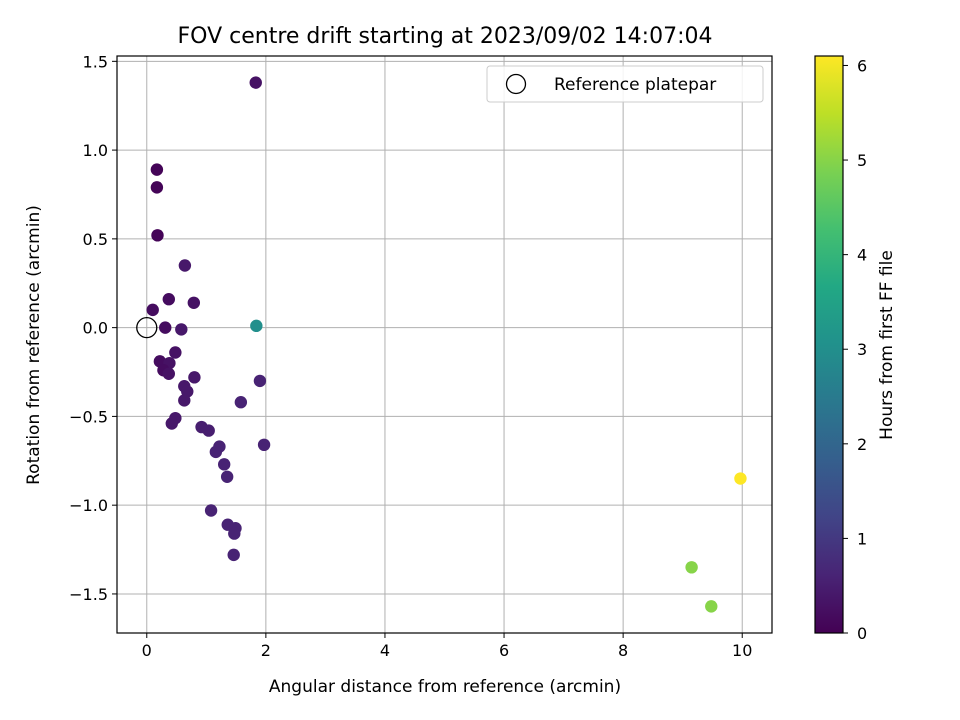 This screenshot has width=960, height=720. What do you see at coordinates (862, 65) in the screenshot?
I see `colorbar-tick-label: 6` at bounding box center [862, 65].